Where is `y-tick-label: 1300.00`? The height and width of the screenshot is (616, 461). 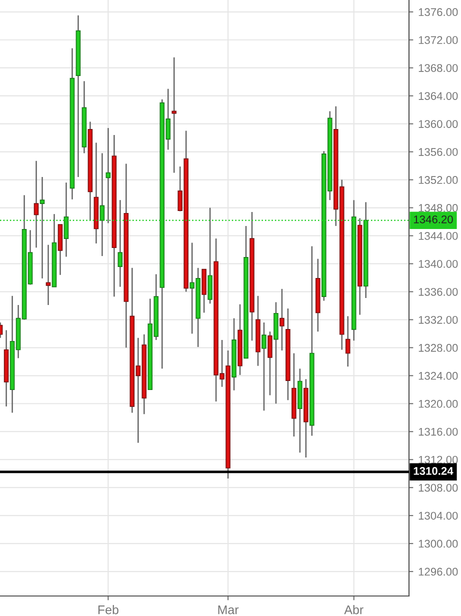
y-tick-label: 1300.00 is located at coordinates (438, 544).